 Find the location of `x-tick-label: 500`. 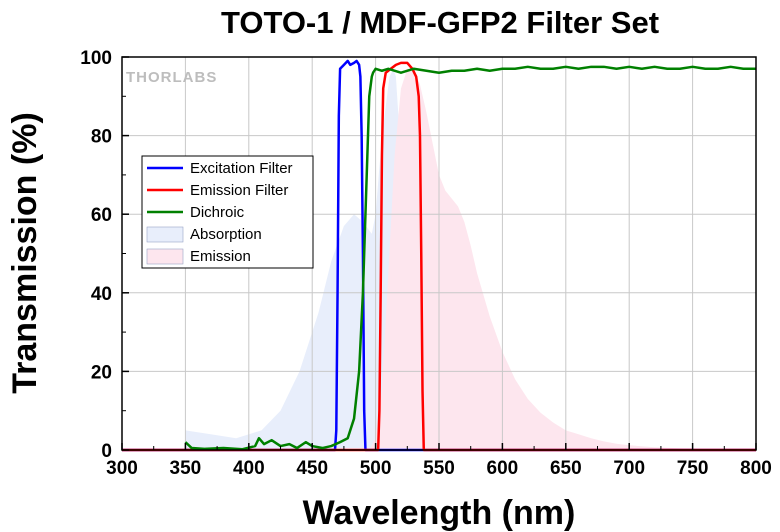

x-tick-label: 500 is located at coordinates (376, 468).